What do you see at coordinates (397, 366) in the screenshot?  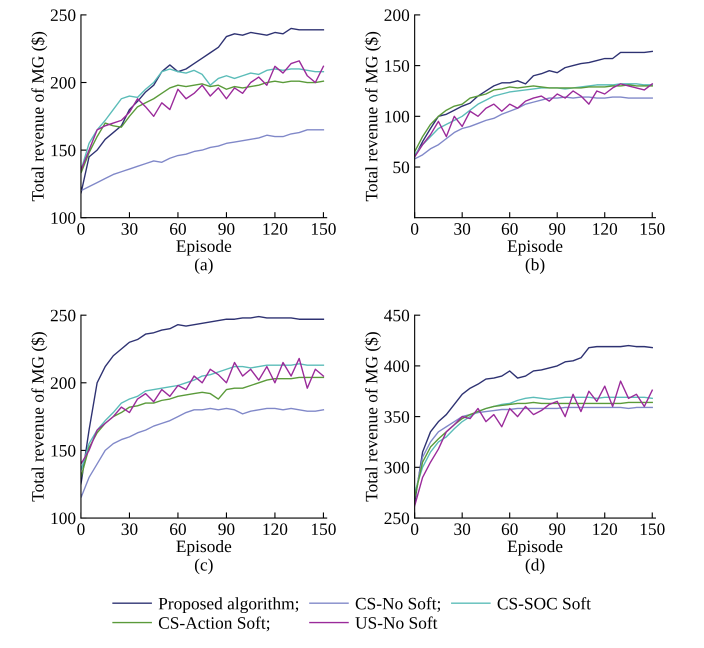 I see `y-tick-label: 400` at bounding box center [397, 366].